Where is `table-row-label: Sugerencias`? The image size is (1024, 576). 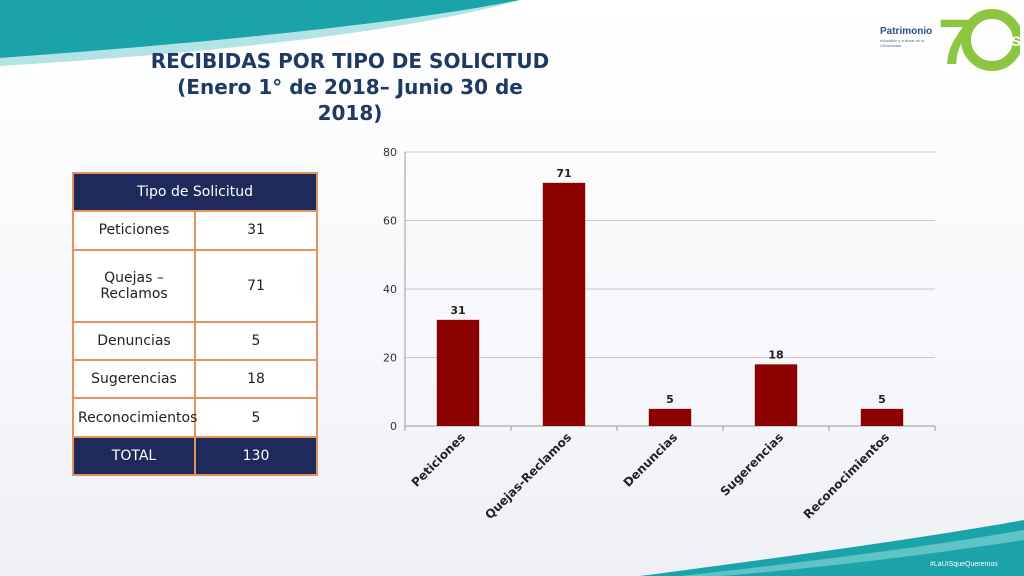 table-row-label: Sugerencias is located at coordinates (134, 379).